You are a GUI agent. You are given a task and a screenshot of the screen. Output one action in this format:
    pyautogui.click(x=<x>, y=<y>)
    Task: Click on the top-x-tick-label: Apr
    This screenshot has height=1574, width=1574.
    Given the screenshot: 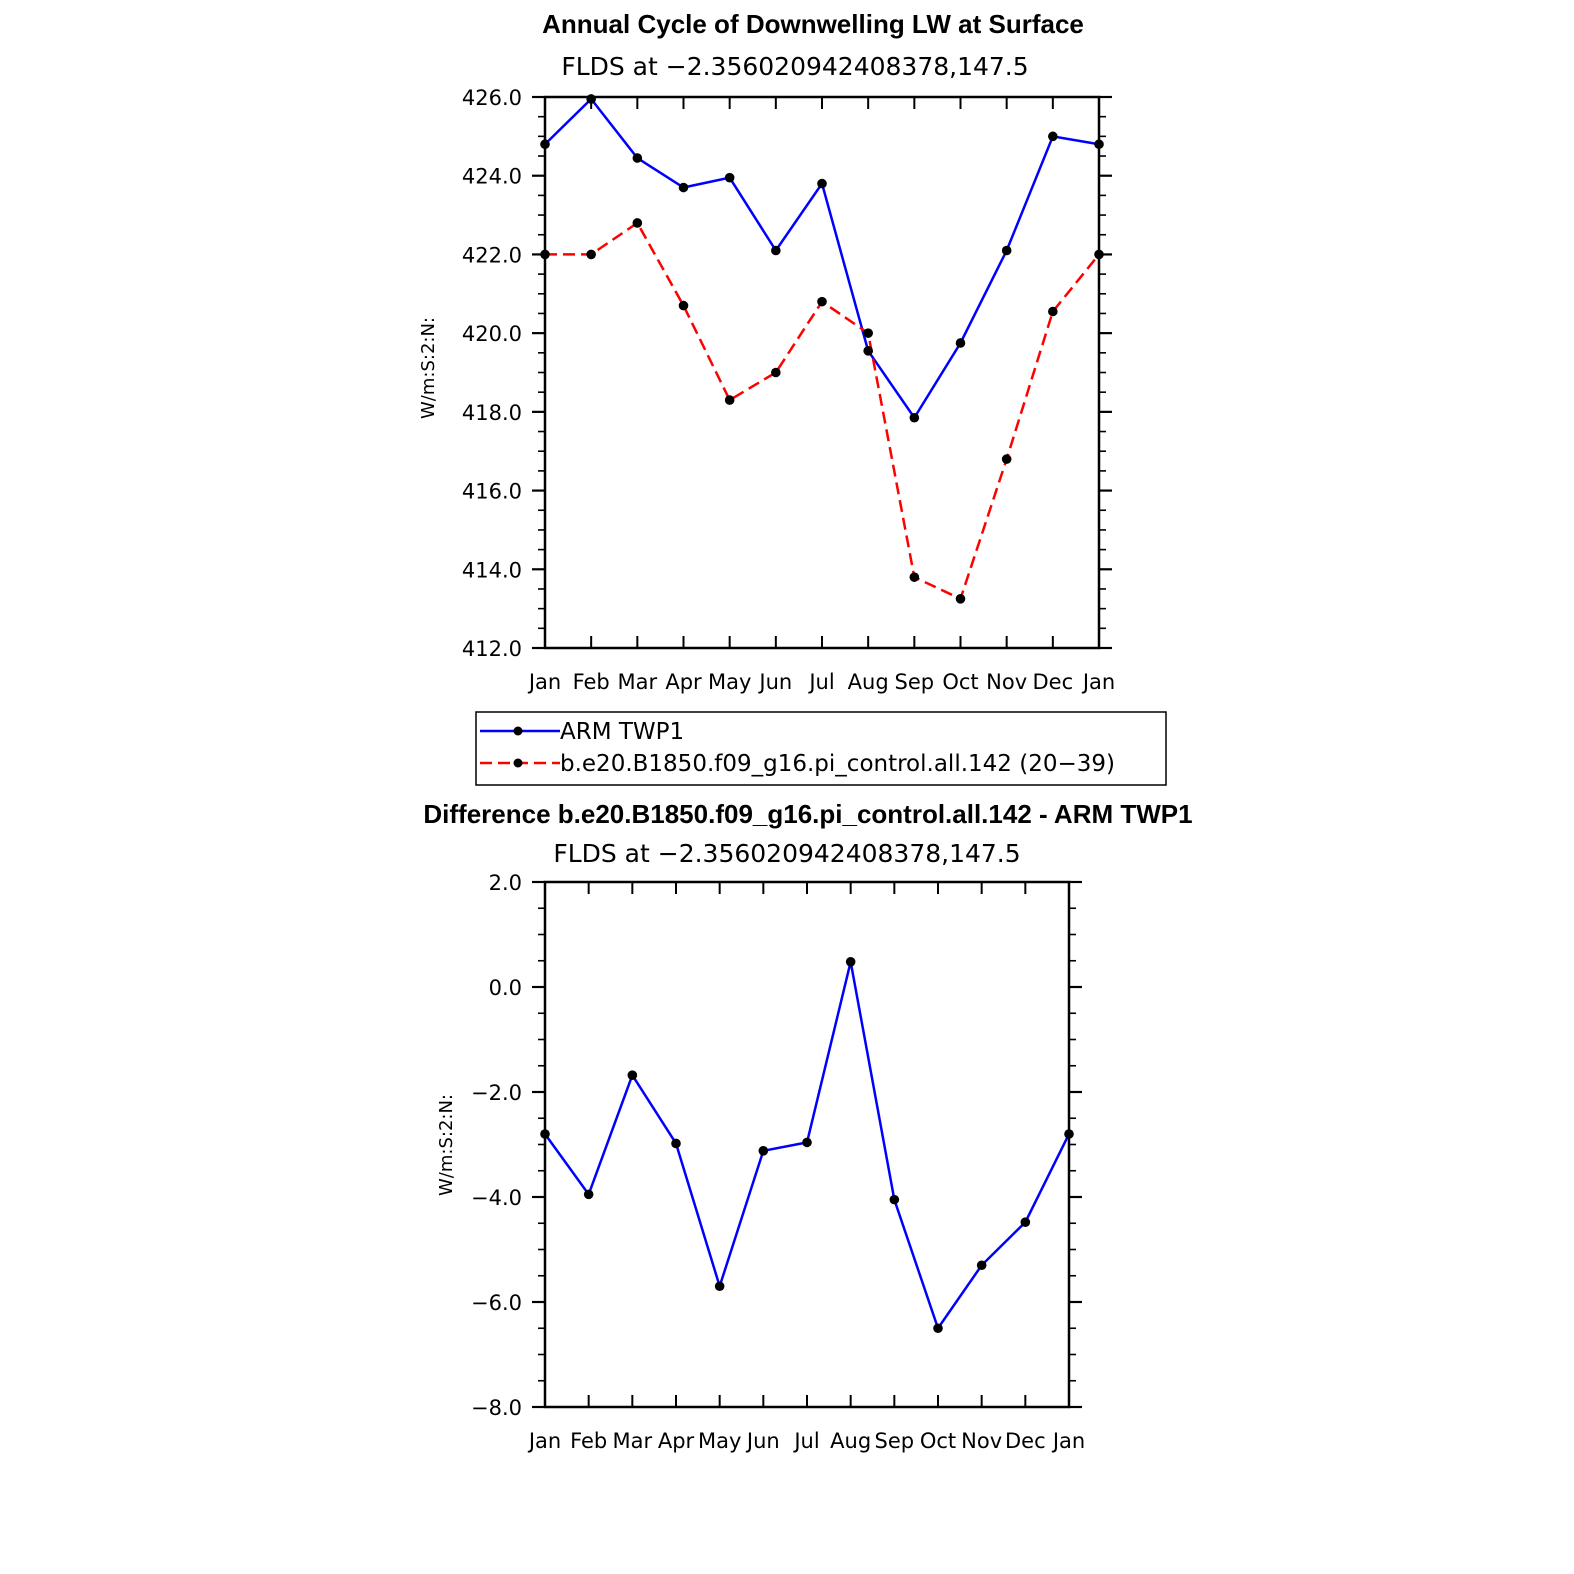 What is the action you would take?
    pyautogui.click(x=683, y=682)
    